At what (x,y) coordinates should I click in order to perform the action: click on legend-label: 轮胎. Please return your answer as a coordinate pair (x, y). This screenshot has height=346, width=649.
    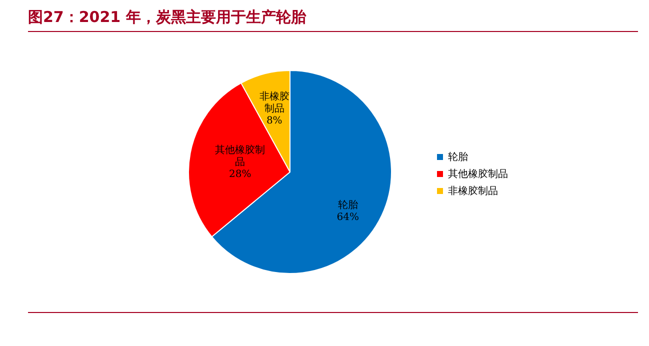
    Looking at the image, I should click on (458, 157).